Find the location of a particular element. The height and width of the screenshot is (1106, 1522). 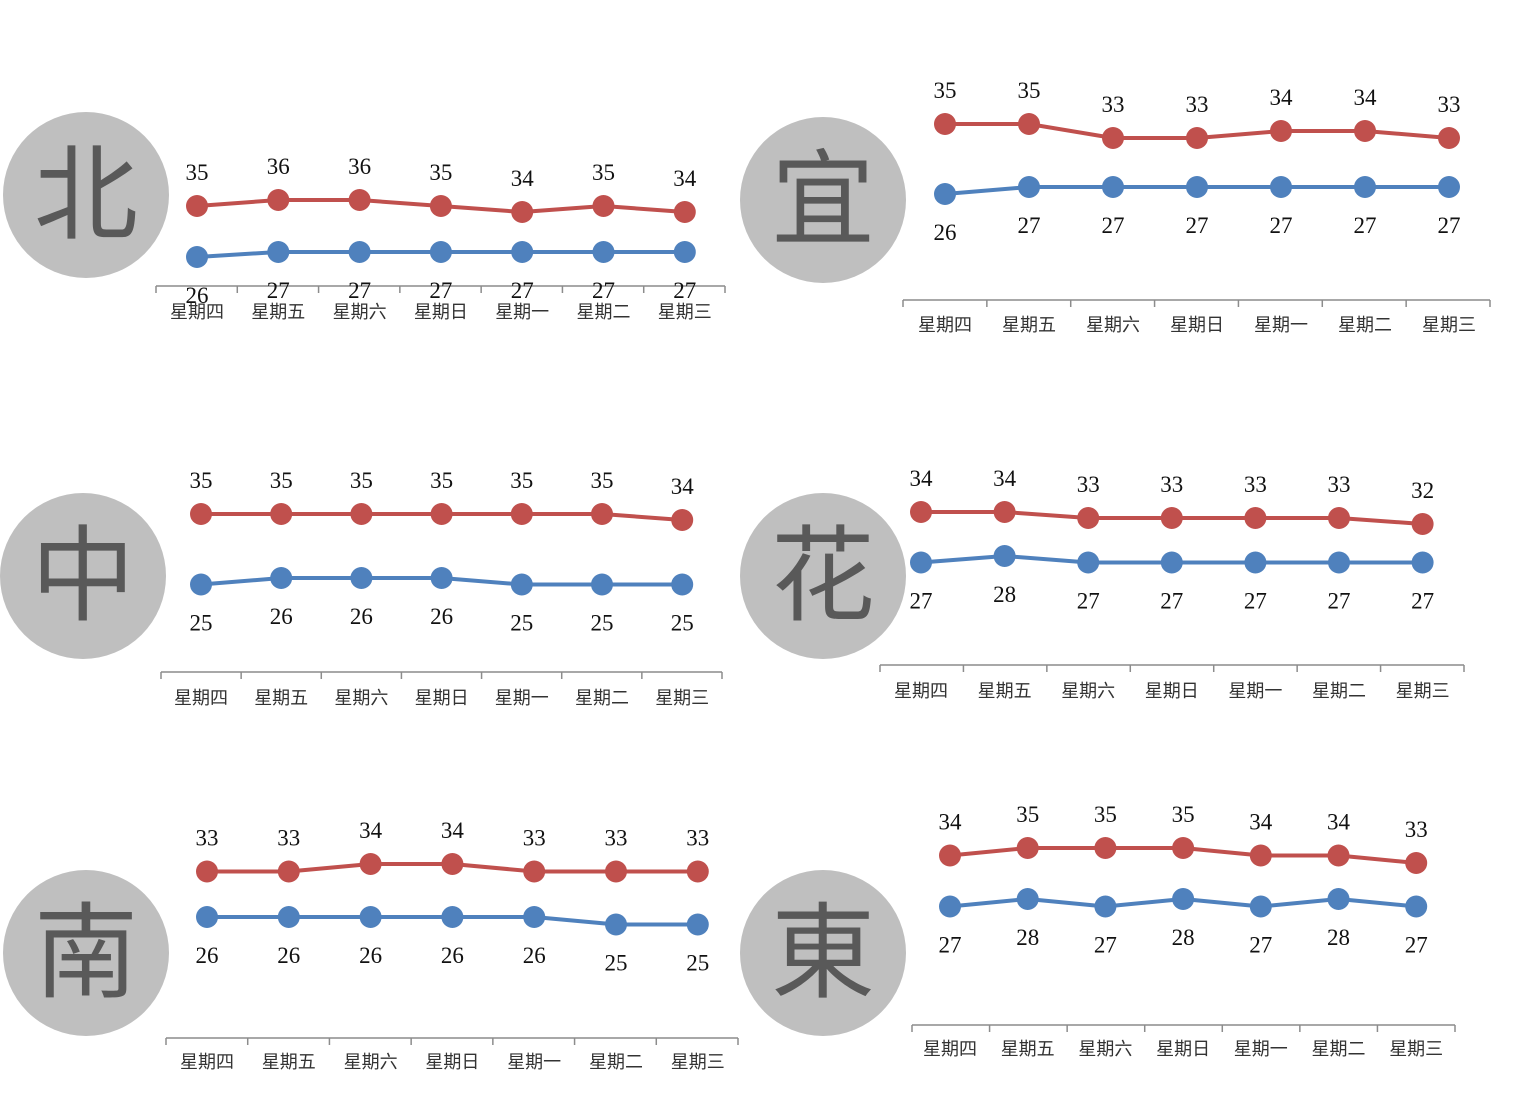

region-badge: 花 is located at coordinates (823, 576).